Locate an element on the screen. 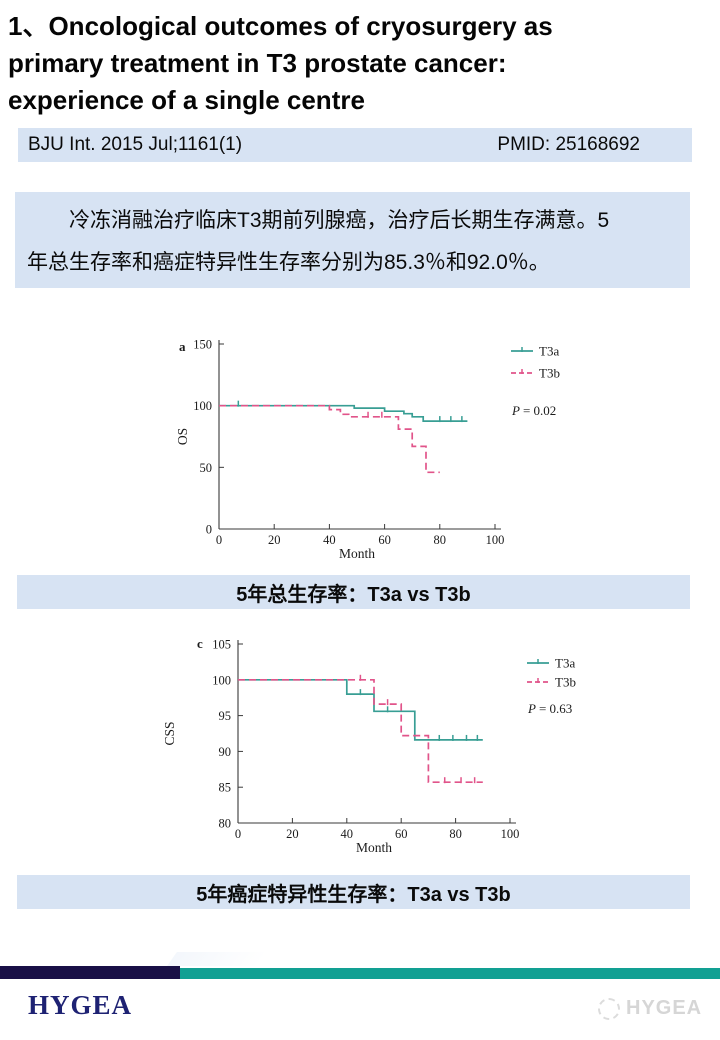 The image size is (720, 1040). footer-navy-bar is located at coordinates (90, 972).